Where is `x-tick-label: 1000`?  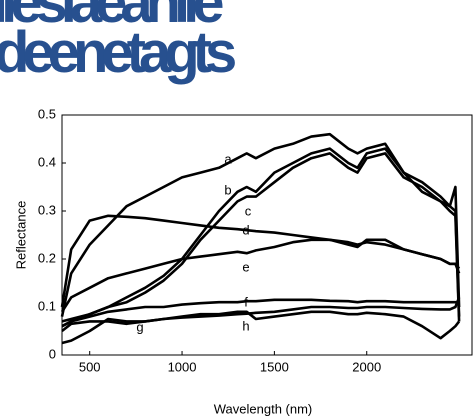 x-tick-label: 1000 is located at coordinates (182, 366).